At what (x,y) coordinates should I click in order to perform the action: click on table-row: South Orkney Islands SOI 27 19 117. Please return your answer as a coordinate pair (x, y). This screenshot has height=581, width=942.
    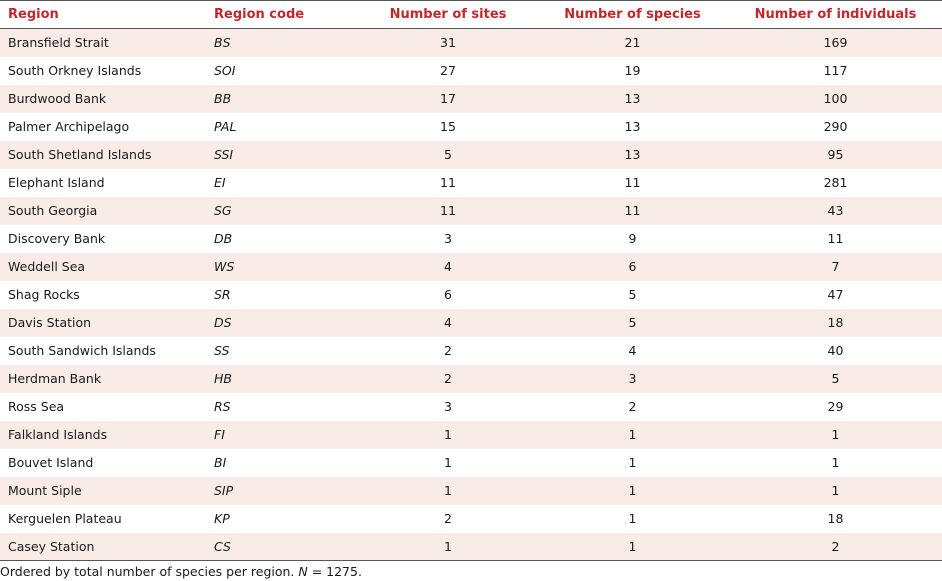
    Looking at the image, I should click on (471, 70).